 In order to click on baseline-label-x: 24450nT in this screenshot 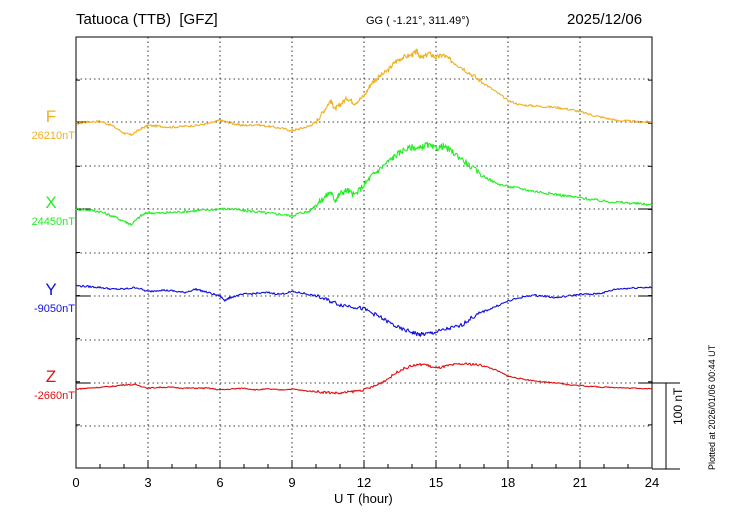, I will do `click(37, 222)`.